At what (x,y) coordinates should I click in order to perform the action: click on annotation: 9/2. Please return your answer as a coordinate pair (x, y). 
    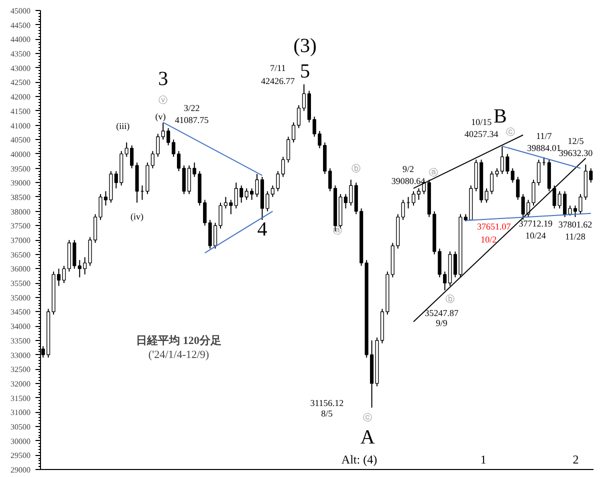
    Looking at the image, I should click on (408, 169).